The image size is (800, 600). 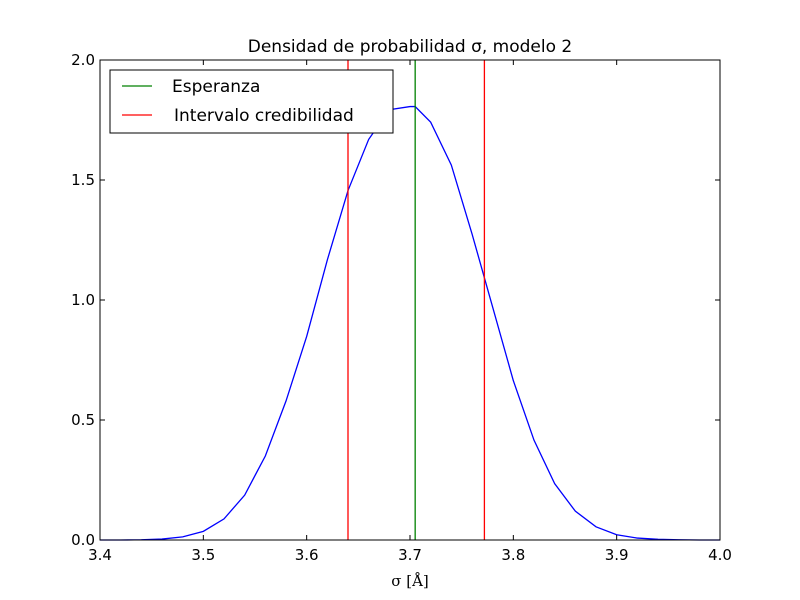 I want to click on x-tick-label: 3.8, so click(x=513, y=555).